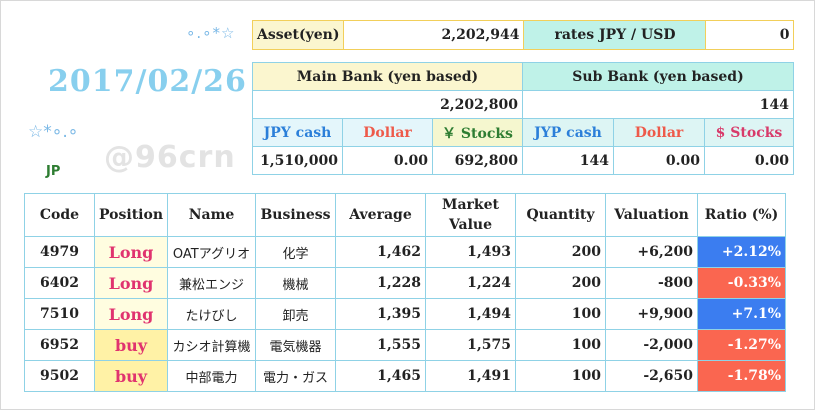 This screenshot has height=410, width=815. What do you see at coordinates (380, 215) in the screenshot?
I see `header-average: Average` at bounding box center [380, 215].